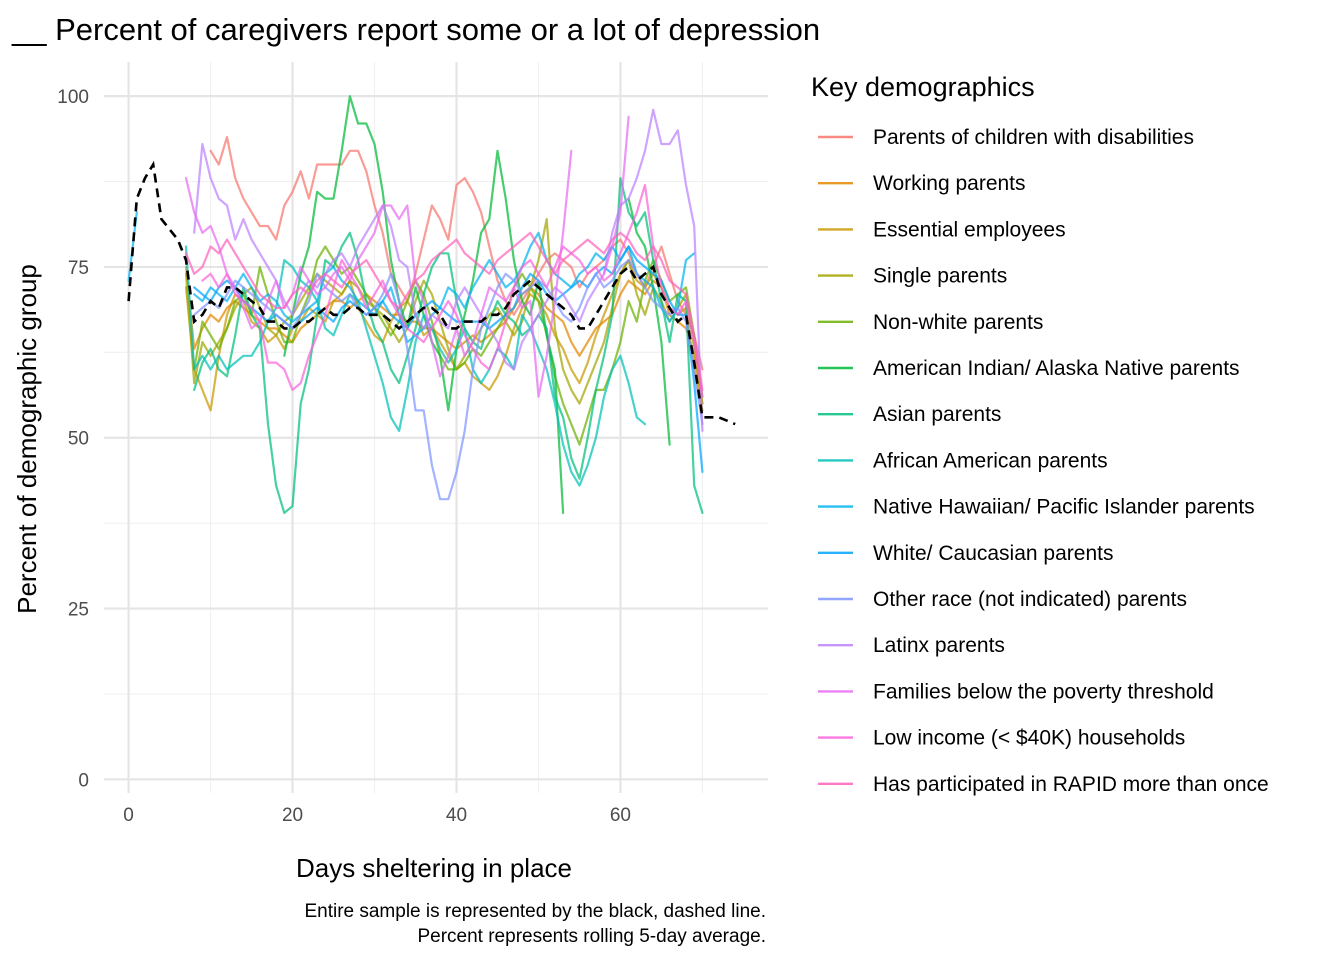  I want to click on legend-label: Single parents, so click(940, 276).